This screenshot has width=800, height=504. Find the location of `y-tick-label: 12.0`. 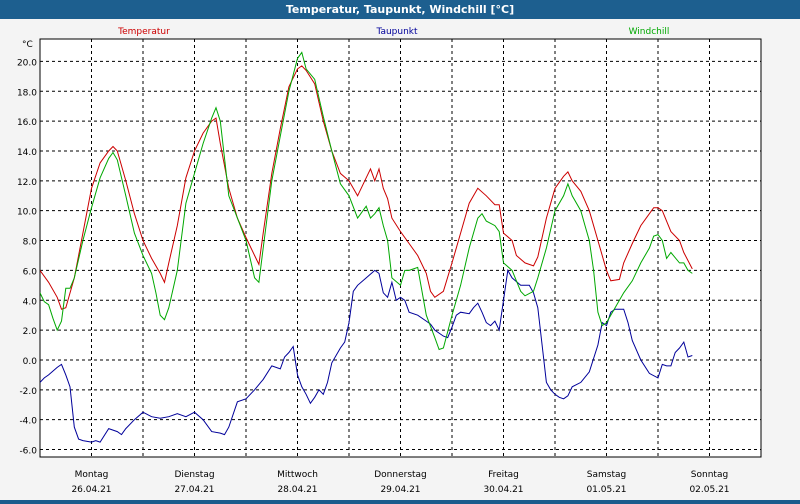

y-tick-label: 12.0 is located at coordinates (27, 183).